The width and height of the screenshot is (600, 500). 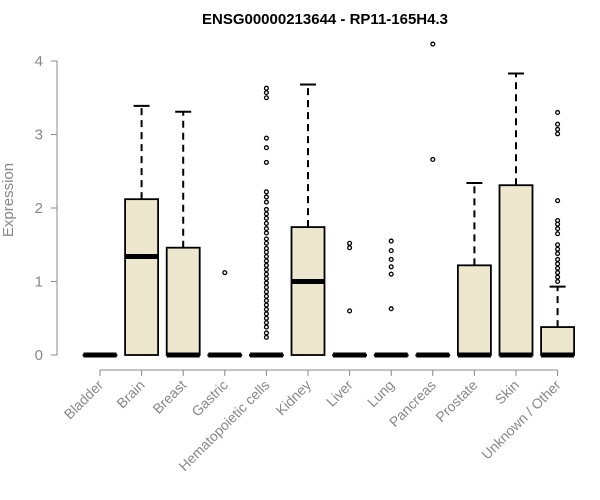 I want to click on box-unknown-other, so click(x=557, y=233).